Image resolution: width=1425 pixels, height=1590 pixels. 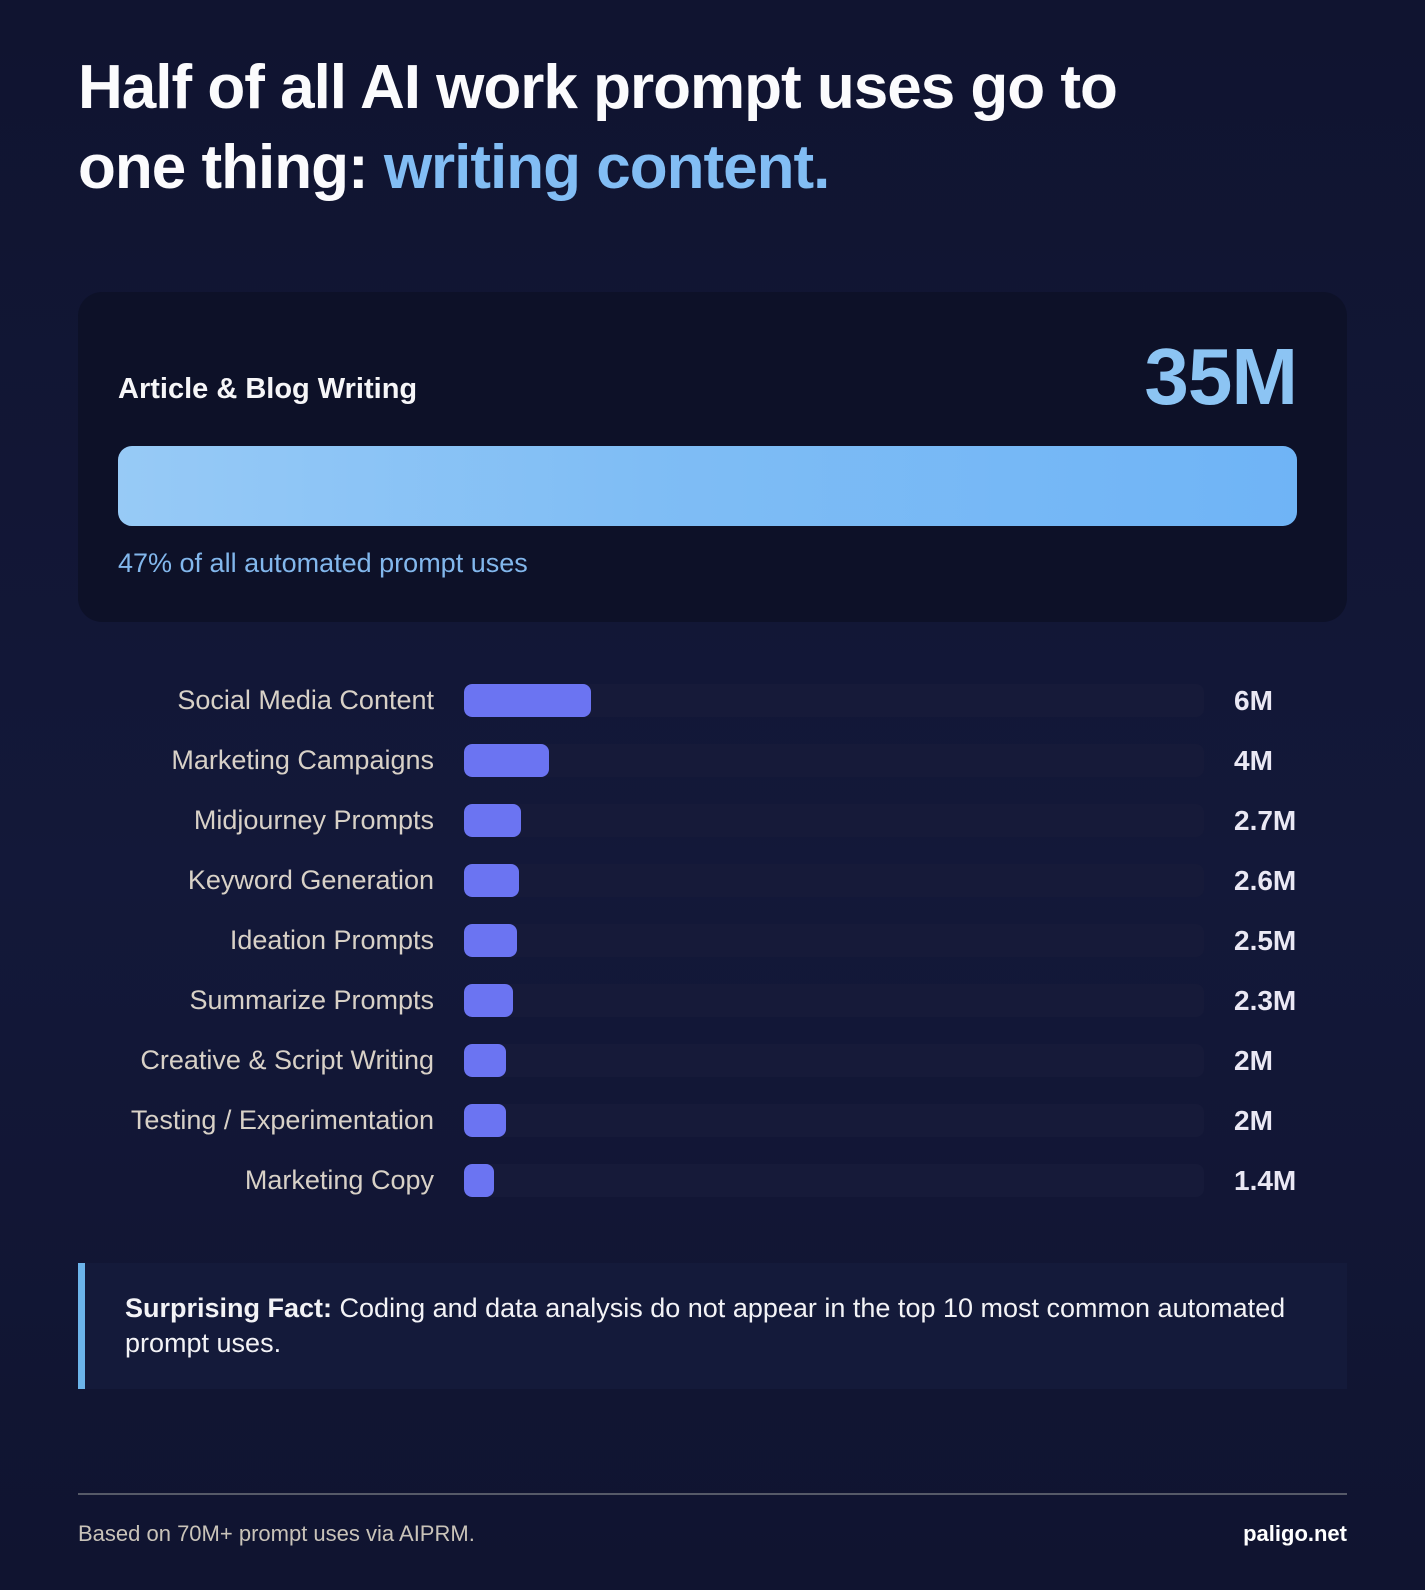 What do you see at coordinates (229, 1308) in the screenshot?
I see `callout-bold-prefix: Surprising Fact:` at bounding box center [229, 1308].